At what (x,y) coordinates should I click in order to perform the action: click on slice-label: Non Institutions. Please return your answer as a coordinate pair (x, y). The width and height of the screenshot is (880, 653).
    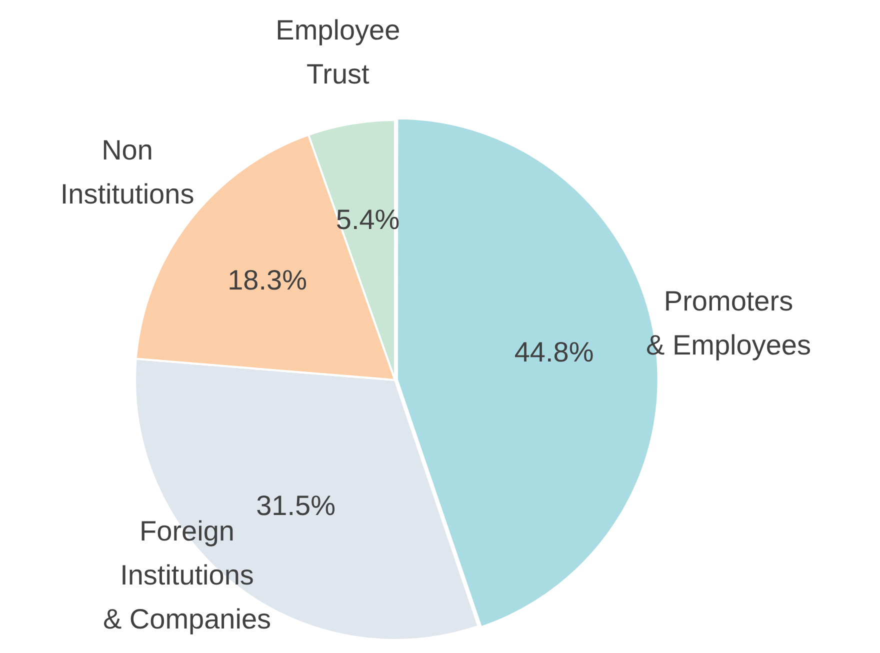
    Looking at the image, I should click on (127, 172).